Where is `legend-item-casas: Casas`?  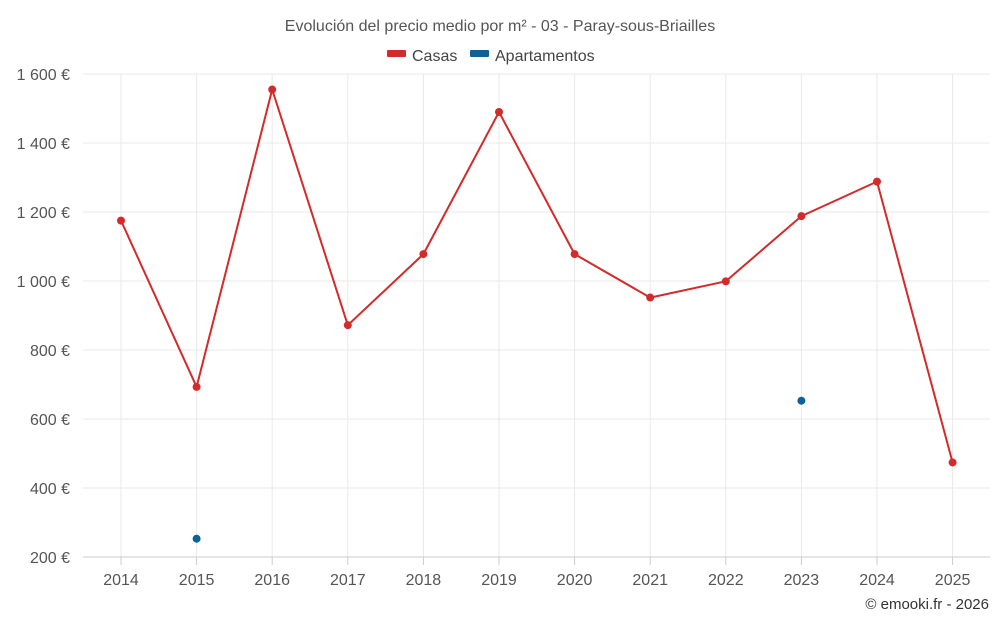
legend-item-casas: Casas is located at coordinates (422, 56).